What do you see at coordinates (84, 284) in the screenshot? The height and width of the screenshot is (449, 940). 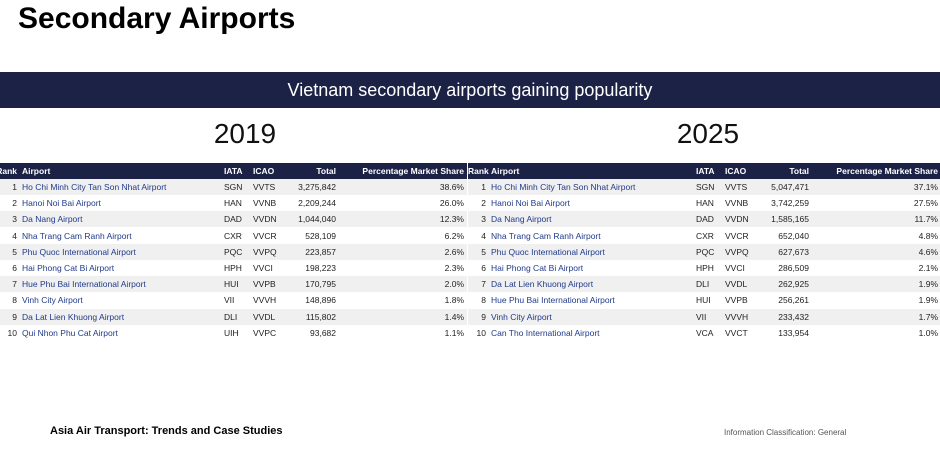 I see `table-cell: Hue Phu Bai International Airport` at bounding box center [84, 284].